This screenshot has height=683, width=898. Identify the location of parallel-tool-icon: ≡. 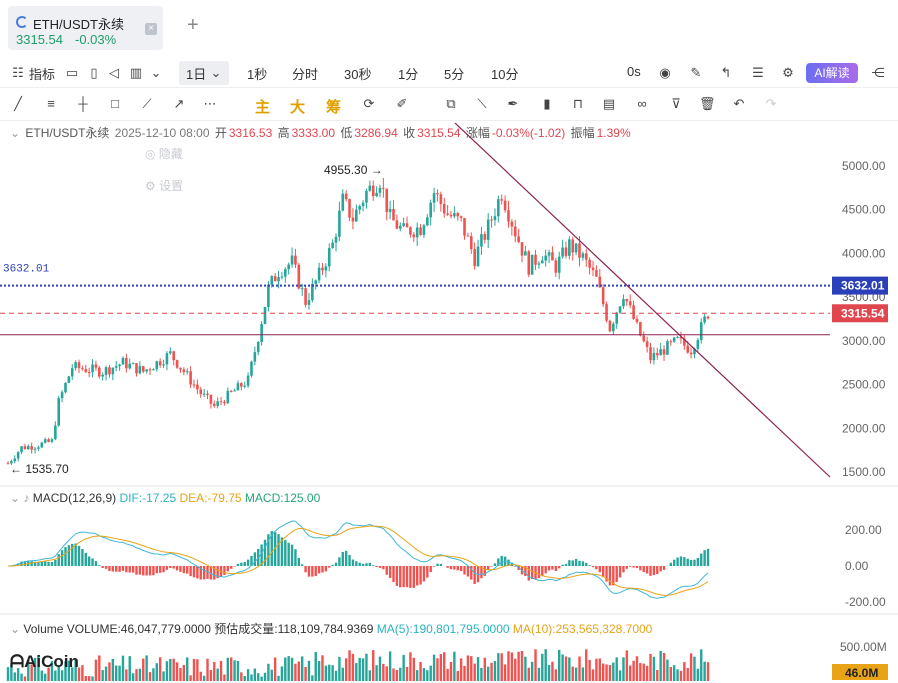
(51, 103).